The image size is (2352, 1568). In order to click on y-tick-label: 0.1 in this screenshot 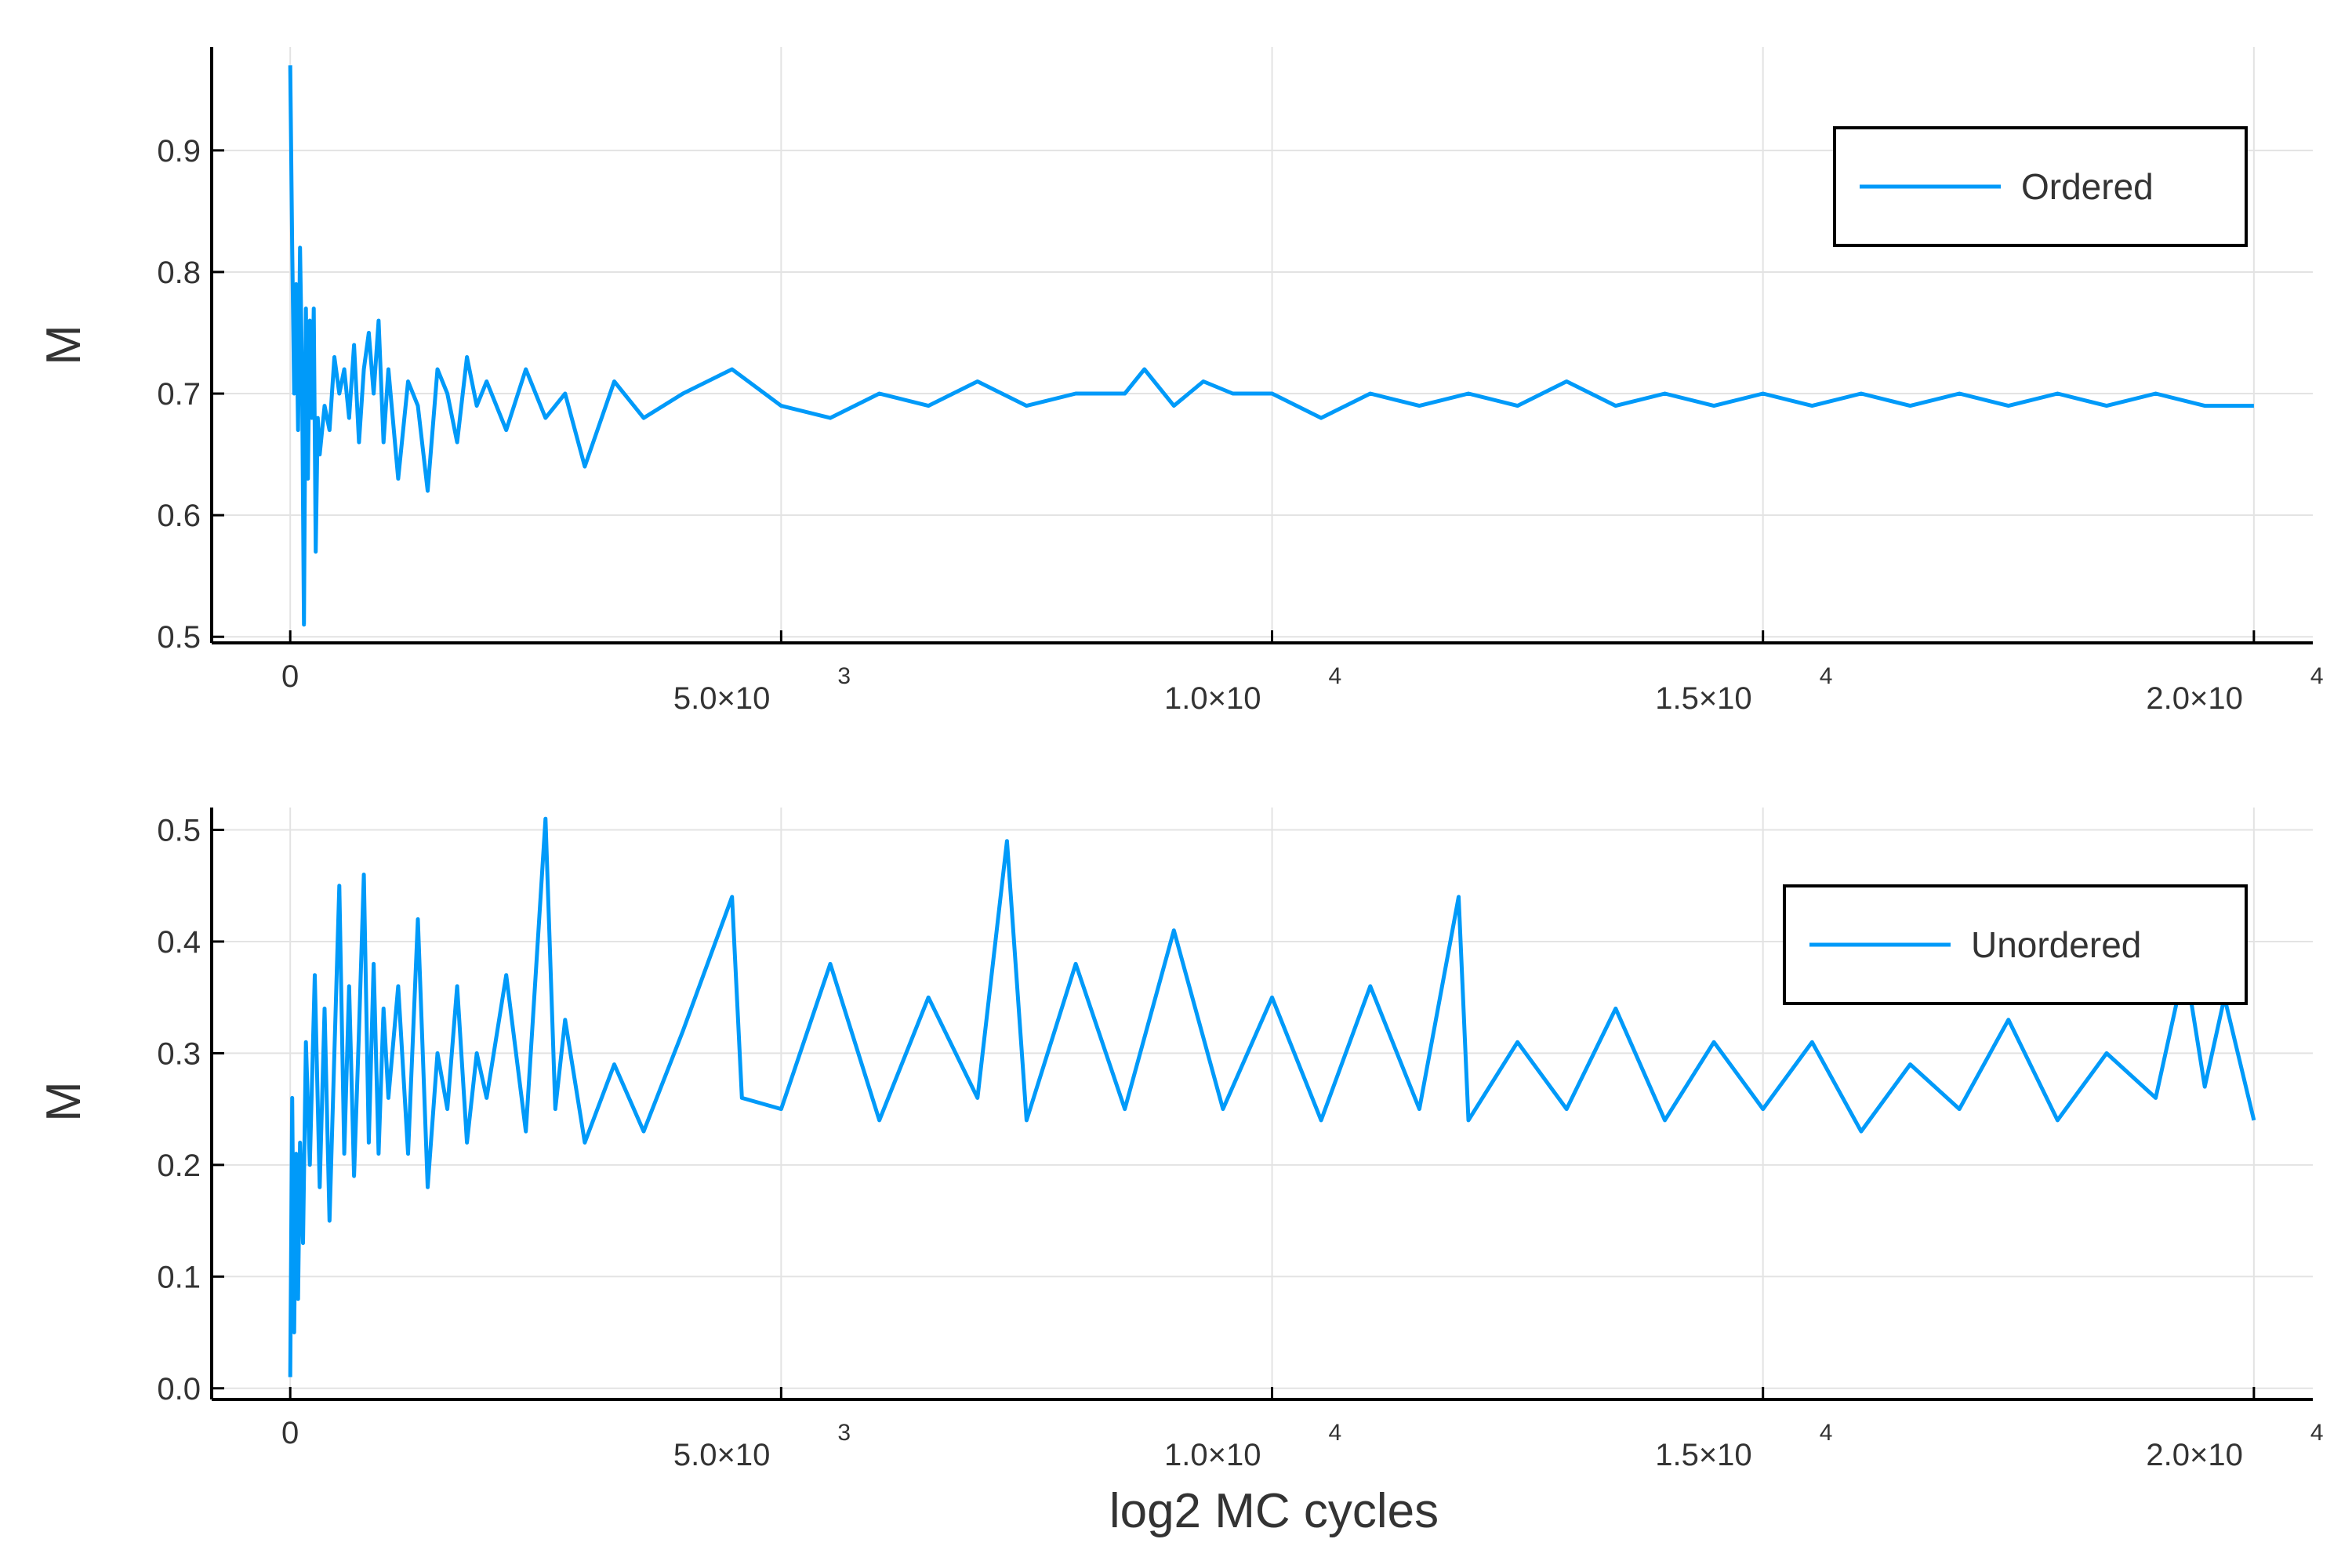, I will do `click(179, 1277)`.